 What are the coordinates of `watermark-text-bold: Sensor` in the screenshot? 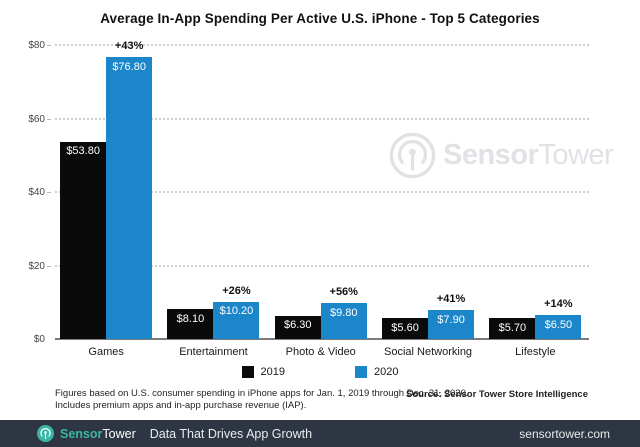 It's located at (491, 155).